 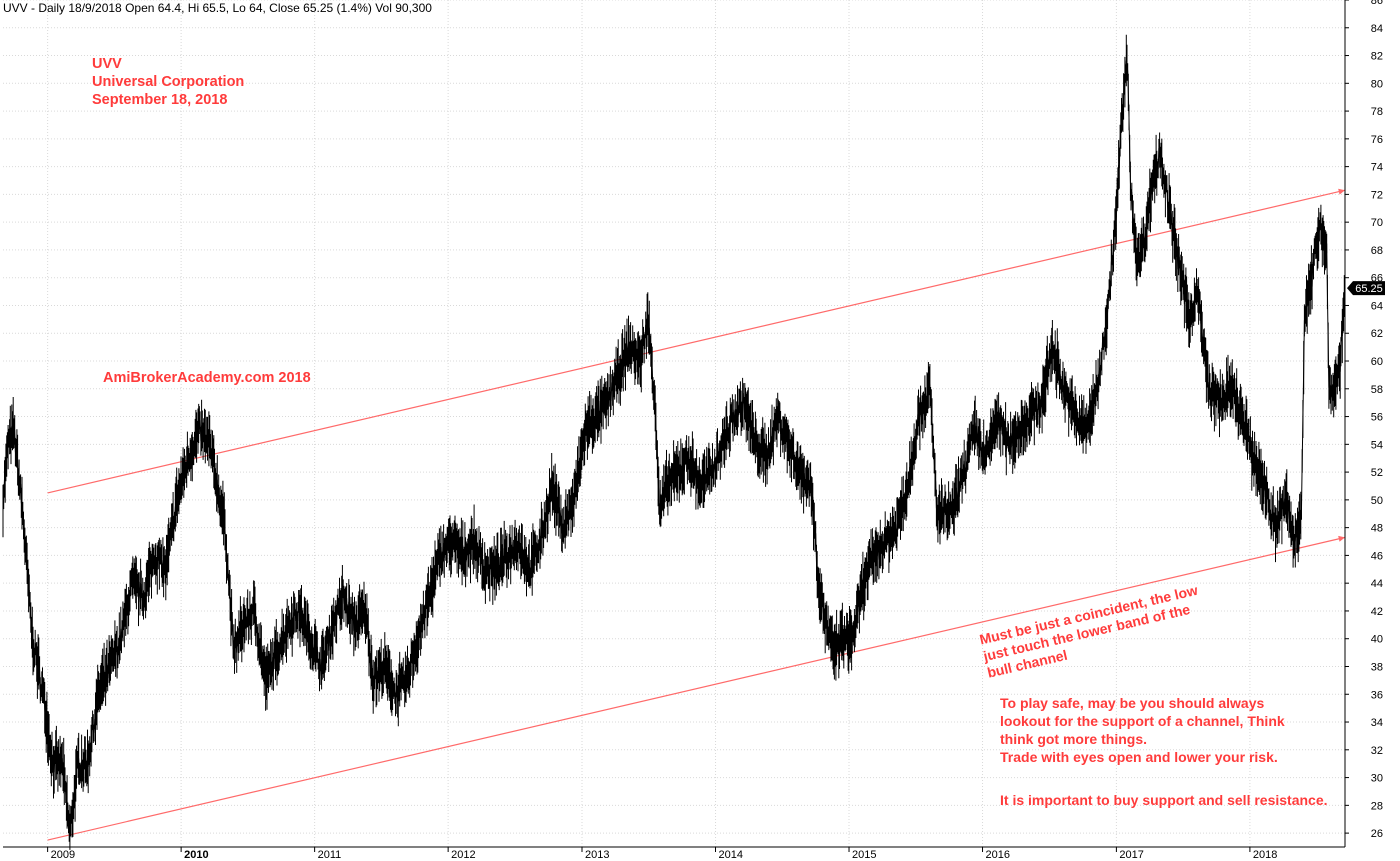 I want to click on x-tick-label: 2012, so click(x=463, y=855).